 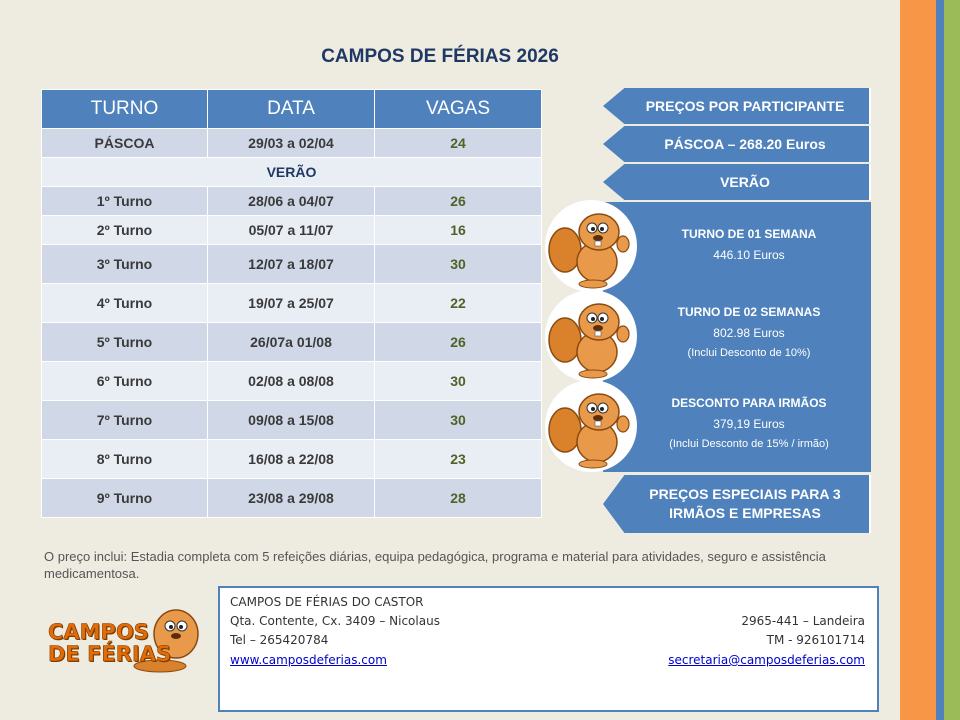 What do you see at coordinates (737, 244) in the screenshot?
I see `price-one-week: TURNO DE 01 SEMANA 446.10 Euros` at bounding box center [737, 244].